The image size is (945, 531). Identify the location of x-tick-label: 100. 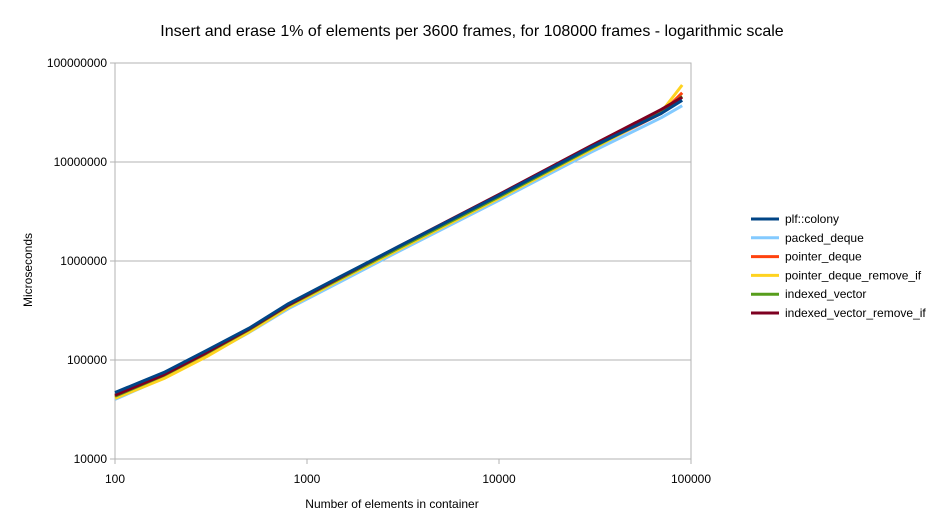
(115, 479).